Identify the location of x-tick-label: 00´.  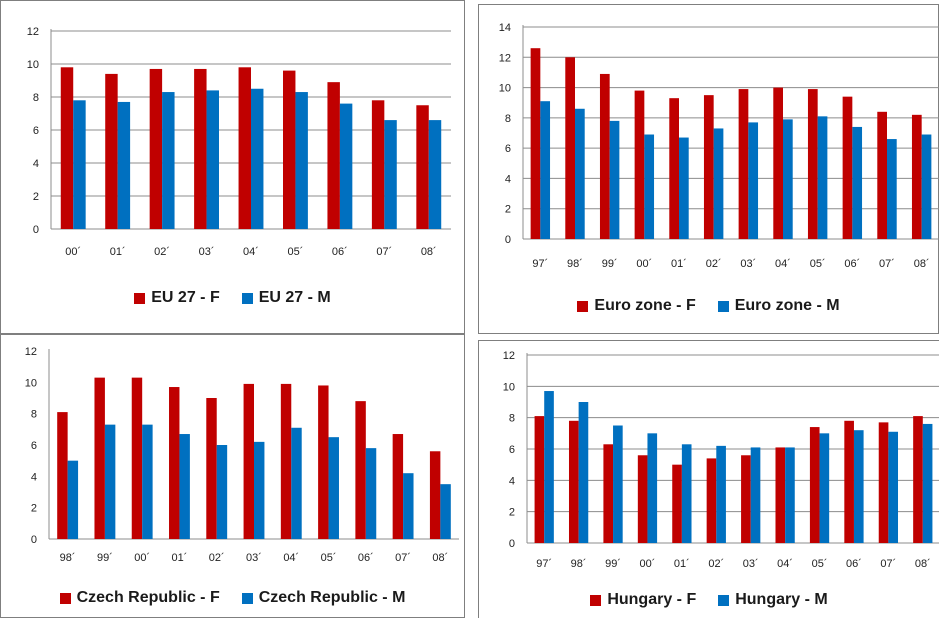
(142, 558).